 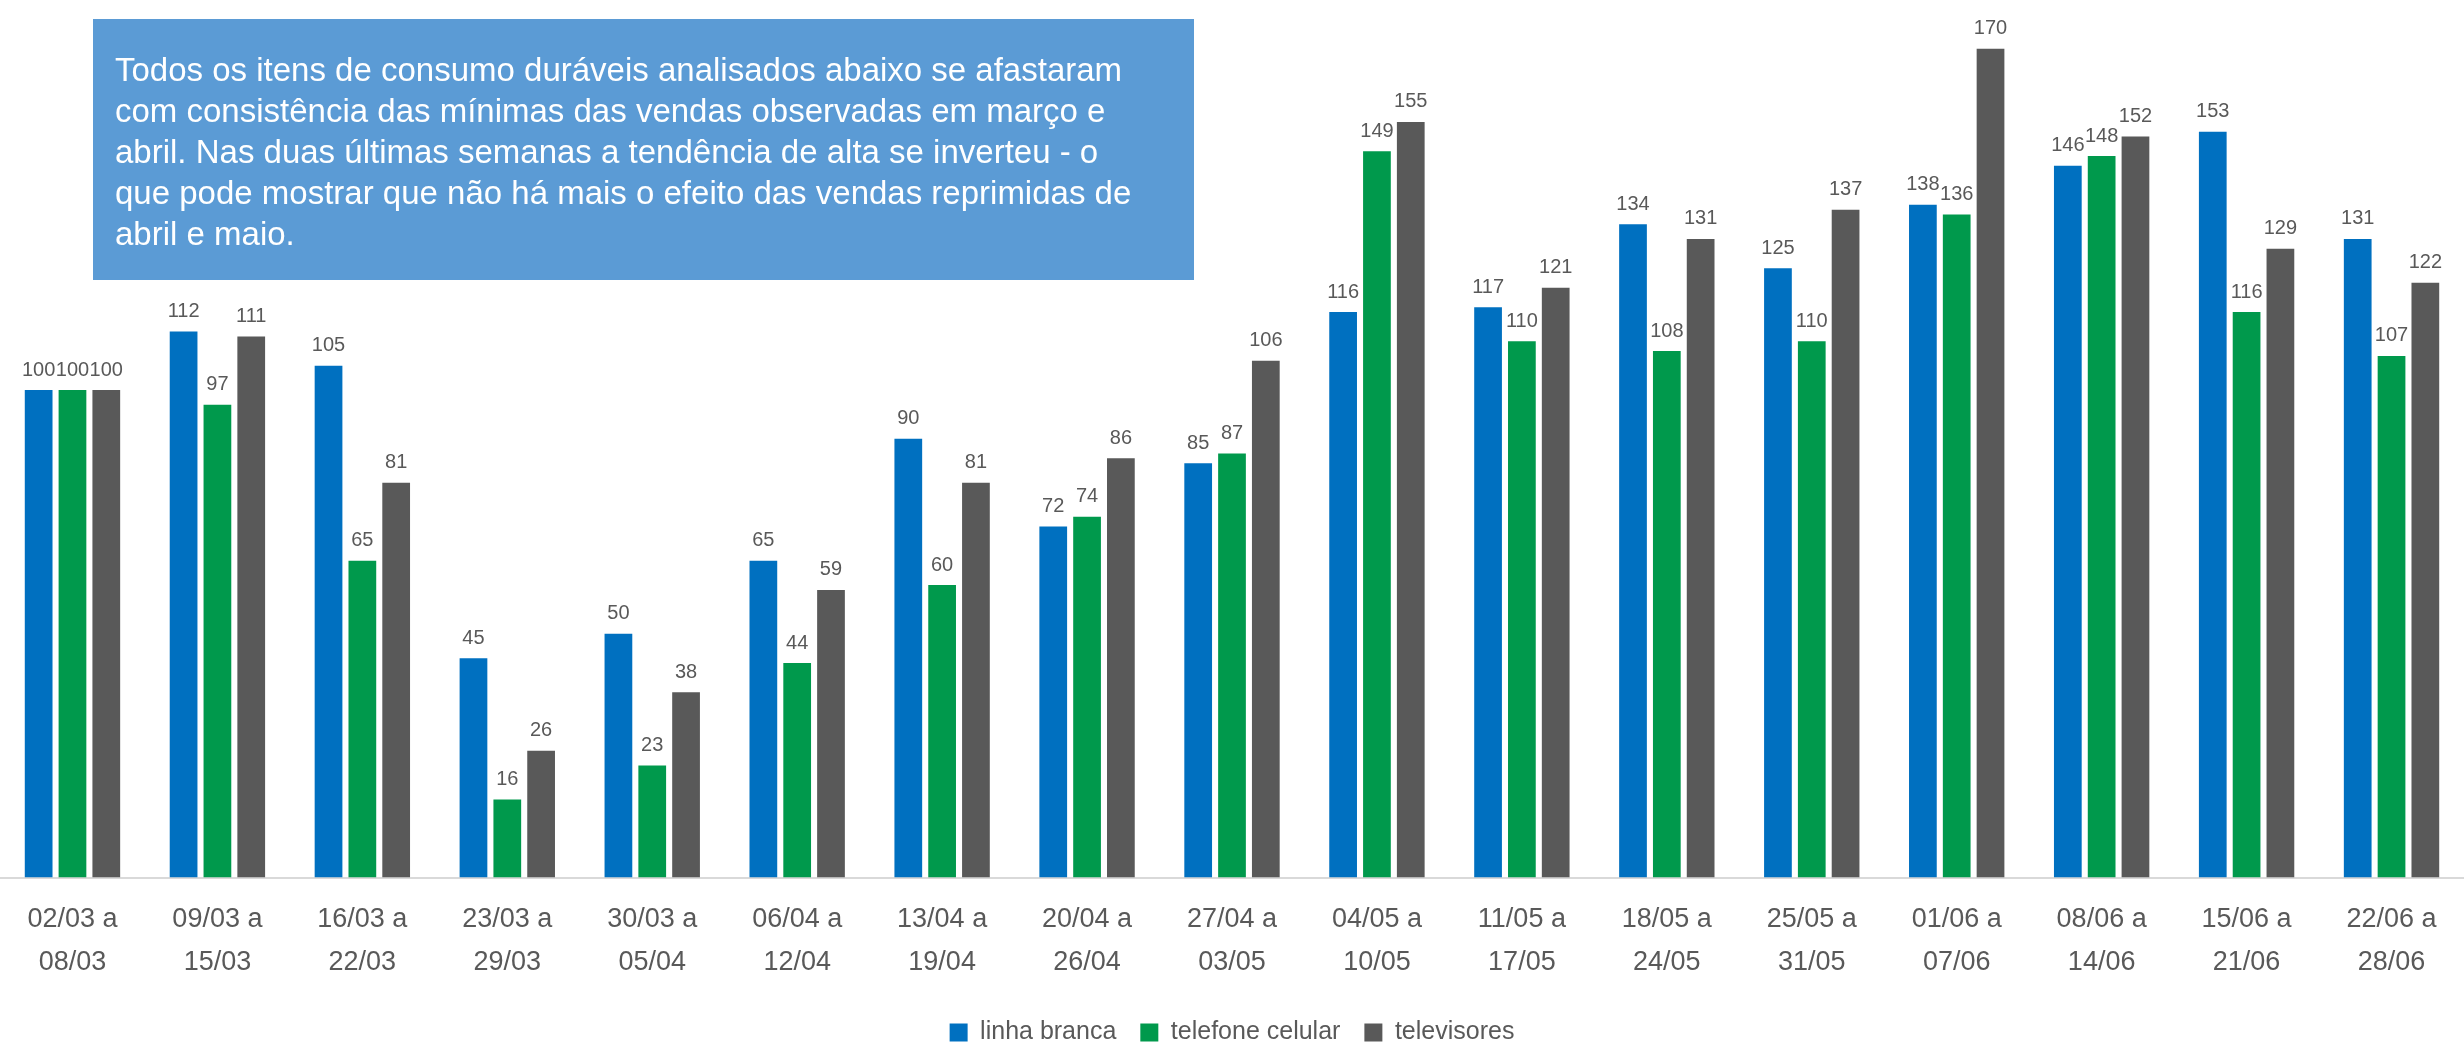 What do you see at coordinates (1845, 188) in the screenshot?
I see `data-label: 137` at bounding box center [1845, 188].